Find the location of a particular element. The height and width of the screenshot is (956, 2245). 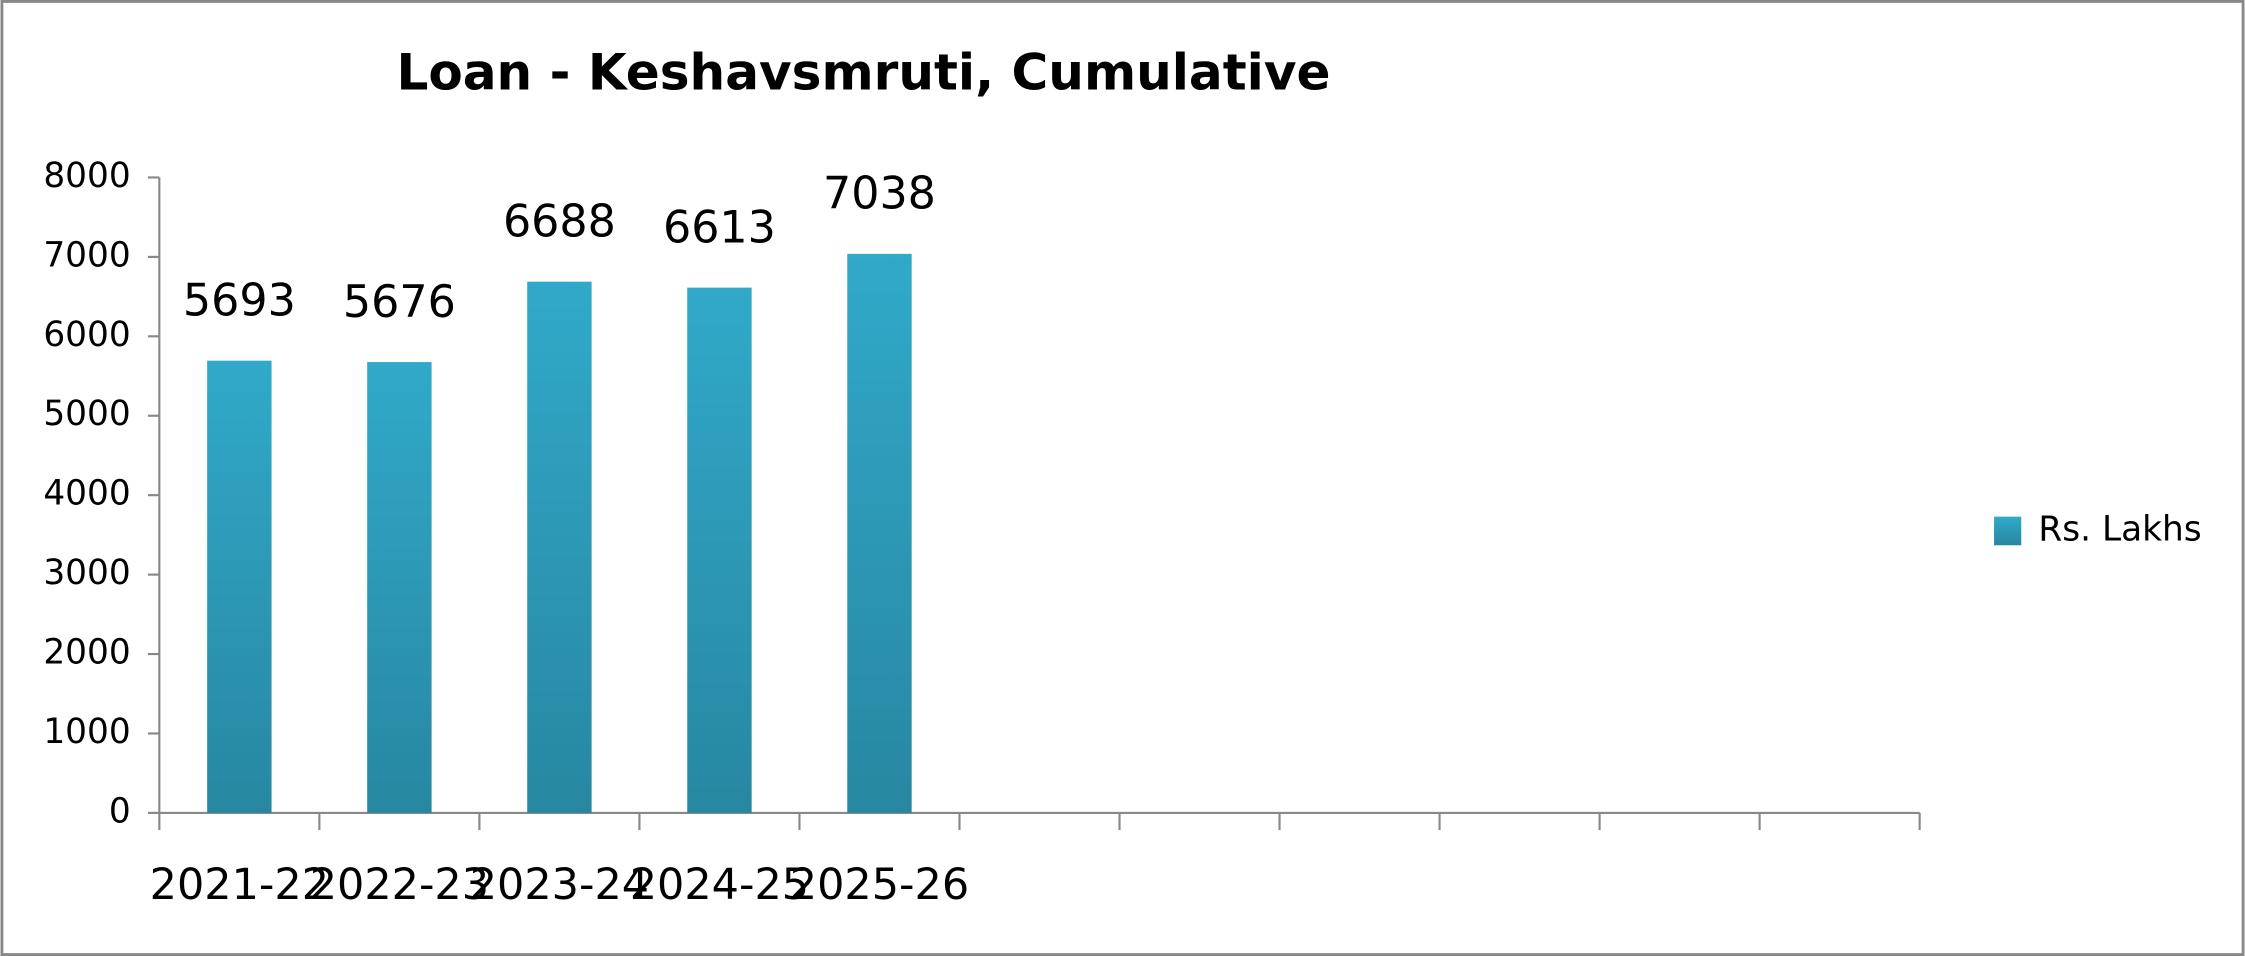

y-tick-label: 2000 is located at coordinates (86, 653).